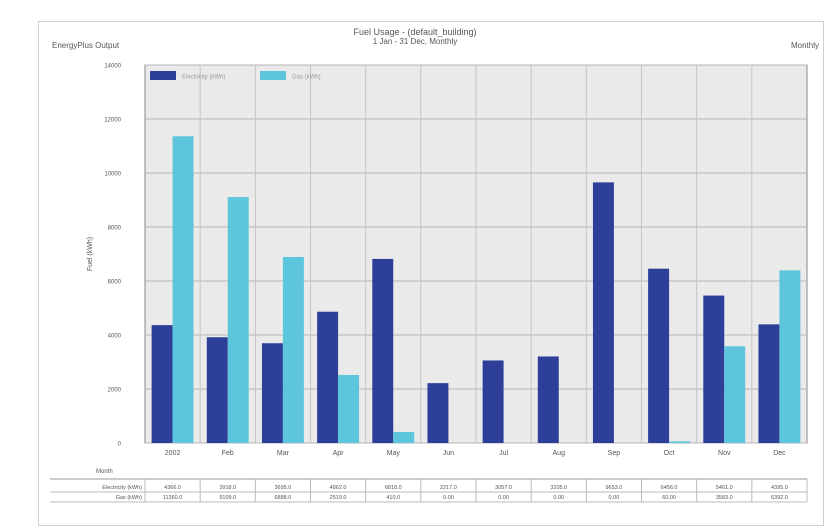 The width and height of the screenshot is (831, 530). What do you see at coordinates (503, 488) in the screenshot?
I see `table-cell: 3057.0` at bounding box center [503, 488].